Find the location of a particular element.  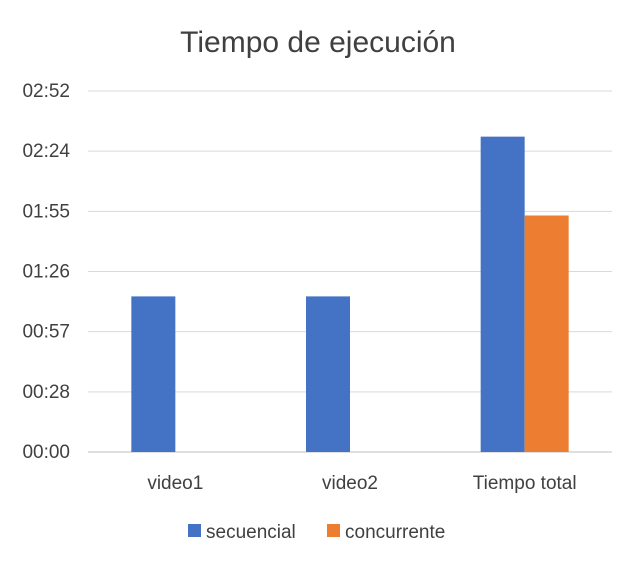

legend-swatch-secuencial is located at coordinates (194, 530).